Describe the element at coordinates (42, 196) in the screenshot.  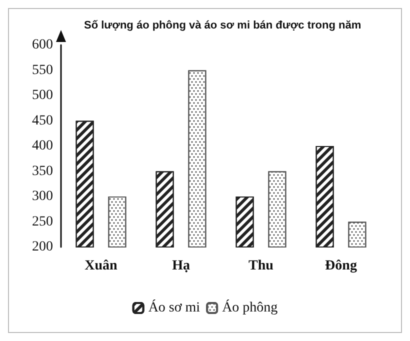
I see `y-tick-label: 300` at that location.